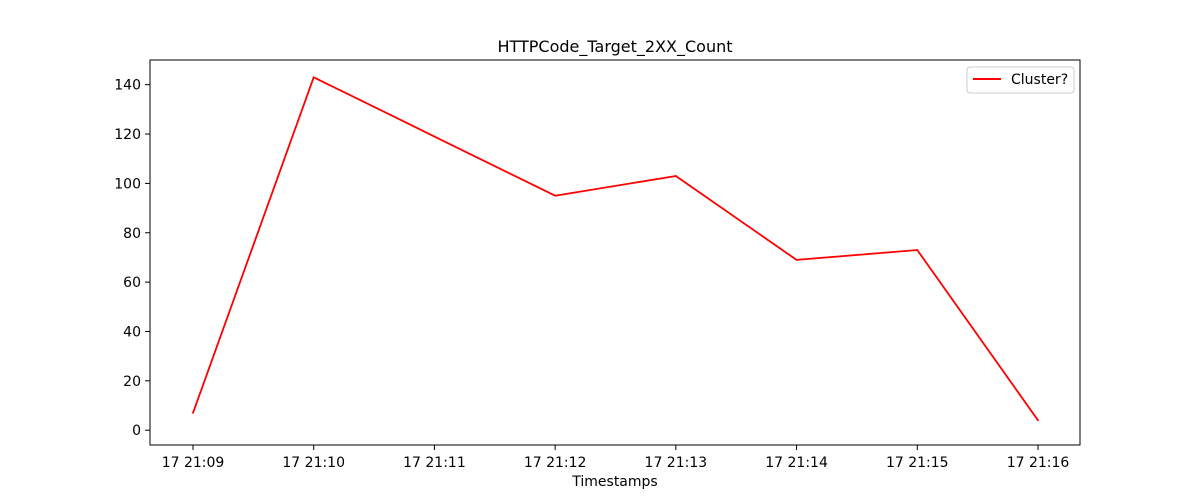 The height and width of the screenshot is (504, 1200). What do you see at coordinates (313, 463) in the screenshot?
I see `x-tick-label: 17 21:10` at bounding box center [313, 463].